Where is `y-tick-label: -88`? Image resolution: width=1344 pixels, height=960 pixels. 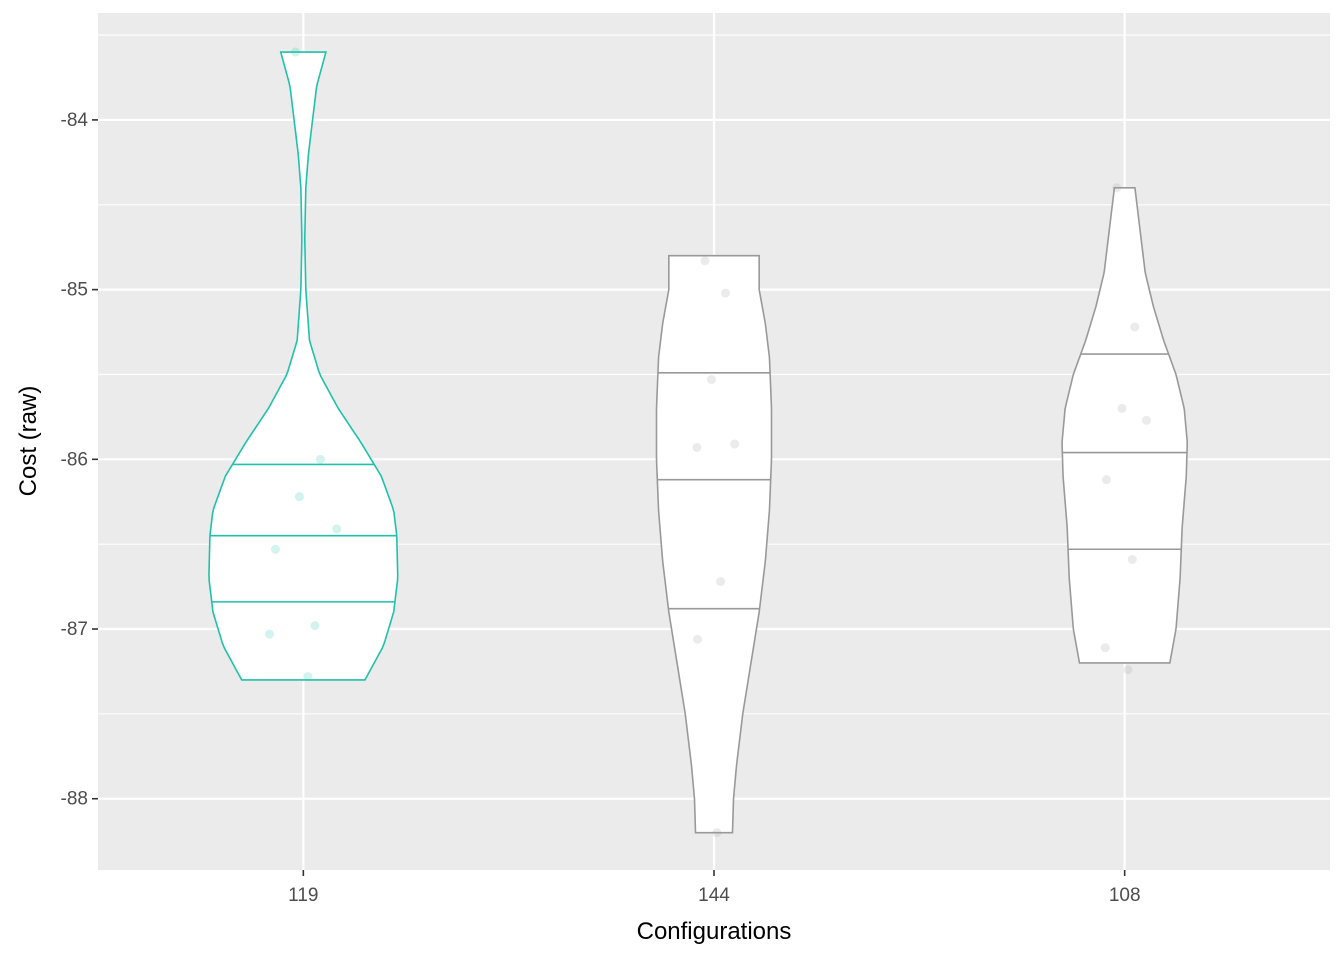
y-tick-label: -88 is located at coordinates (74, 799).